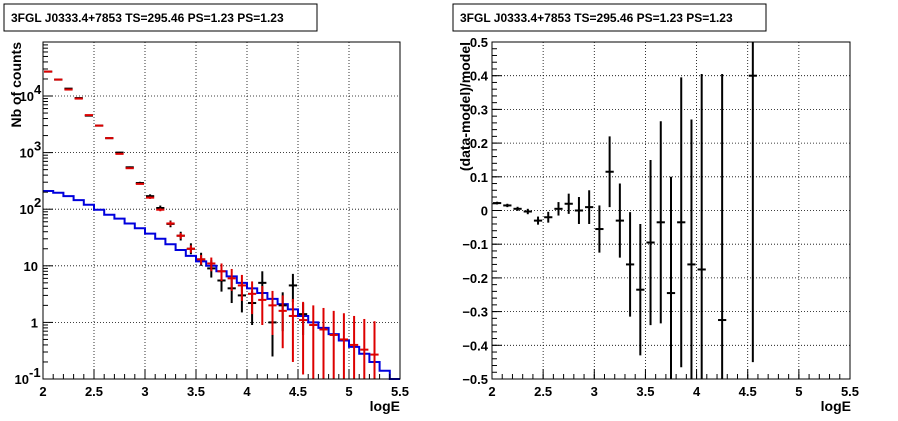  Describe the element at coordinates (475, 244) in the screenshot. I see `y-tick-label: −0.1` at that location.